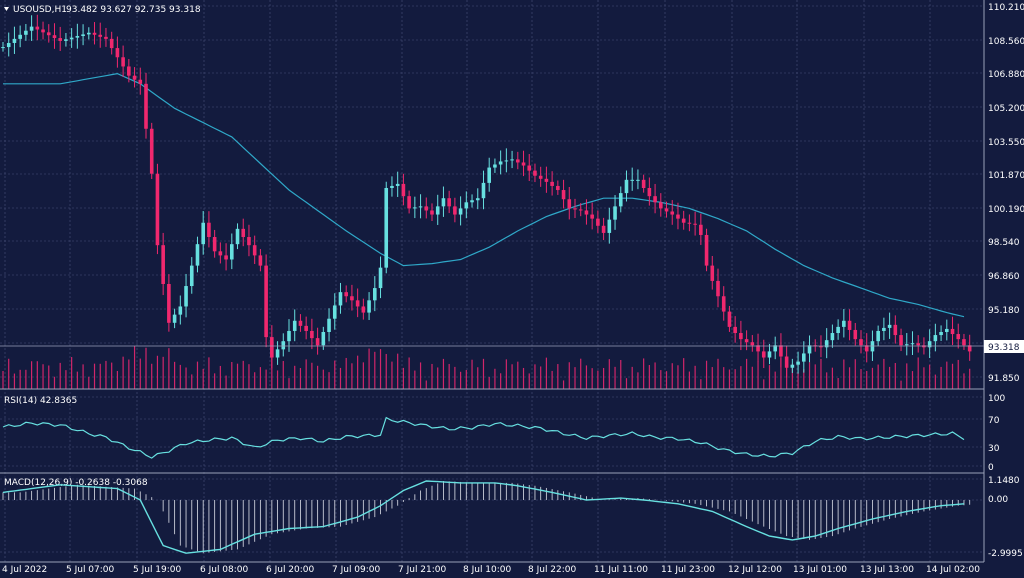 The width and height of the screenshot is (1024, 578). What do you see at coordinates (487, 570) in the screenshot?
I see `time-tick: 8 Jul 10:00` at bounding box center [487, 570].